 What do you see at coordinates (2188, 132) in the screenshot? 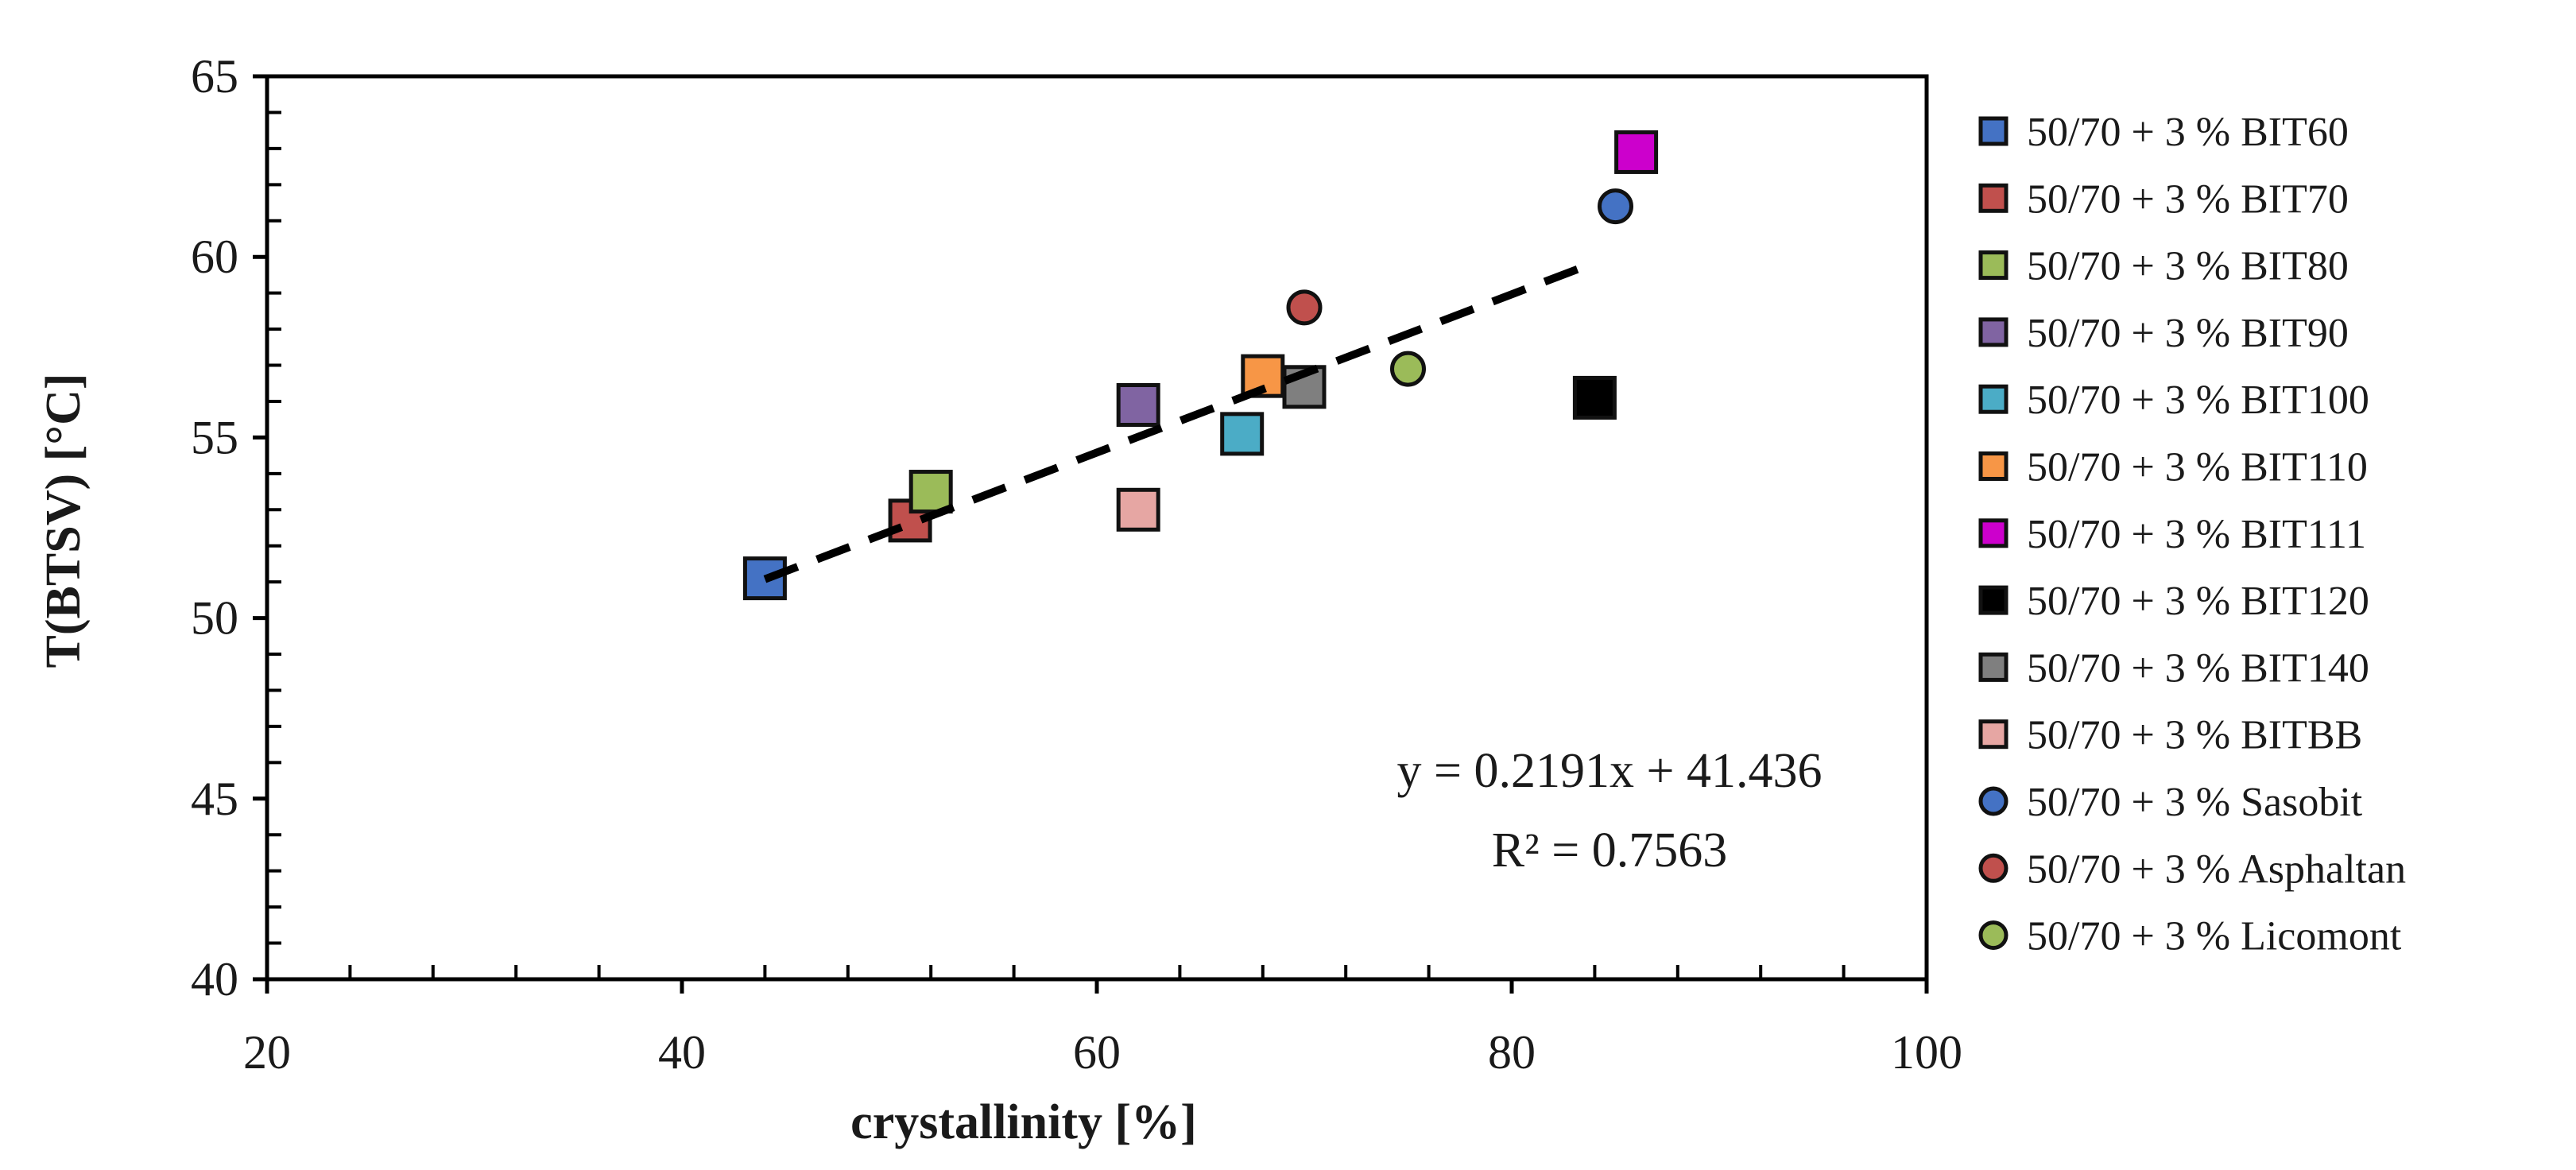
I see `legend-label: 50/70 + 3 % BIT60` at bounding box center [2188, 132].